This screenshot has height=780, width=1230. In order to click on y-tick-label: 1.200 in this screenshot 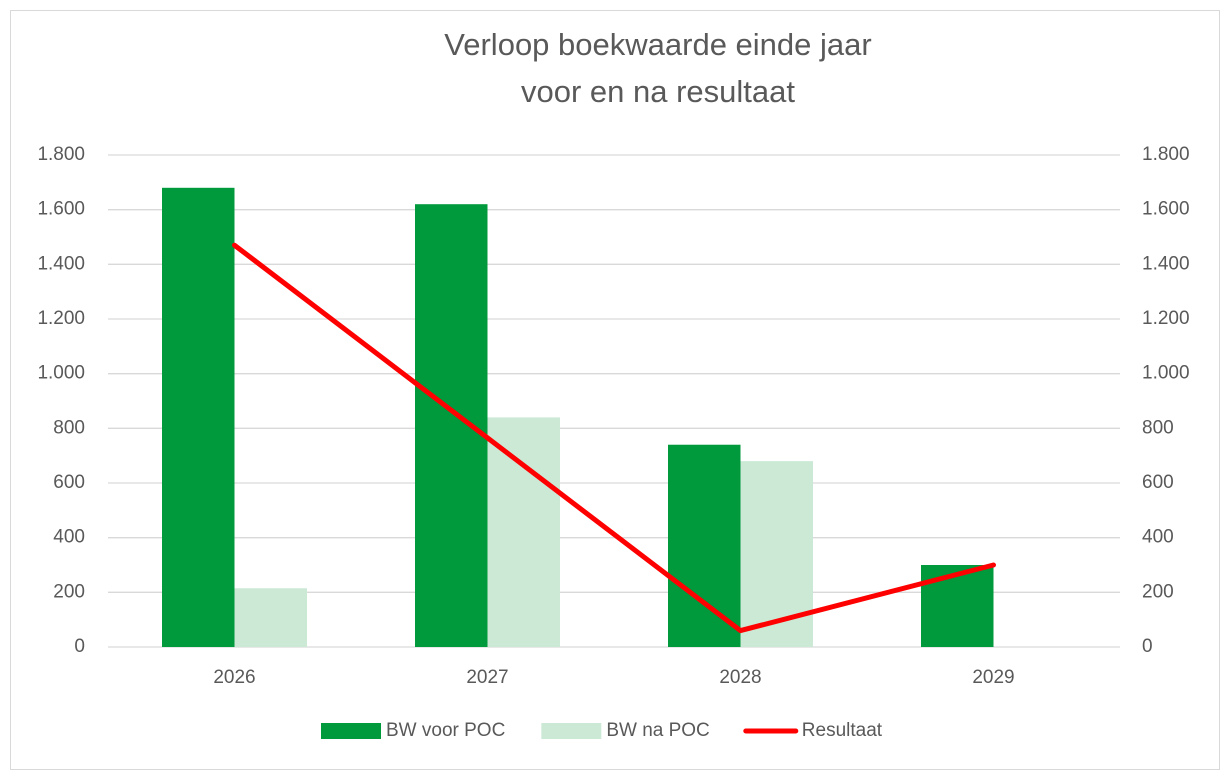, I will do `click(61, 318)`.